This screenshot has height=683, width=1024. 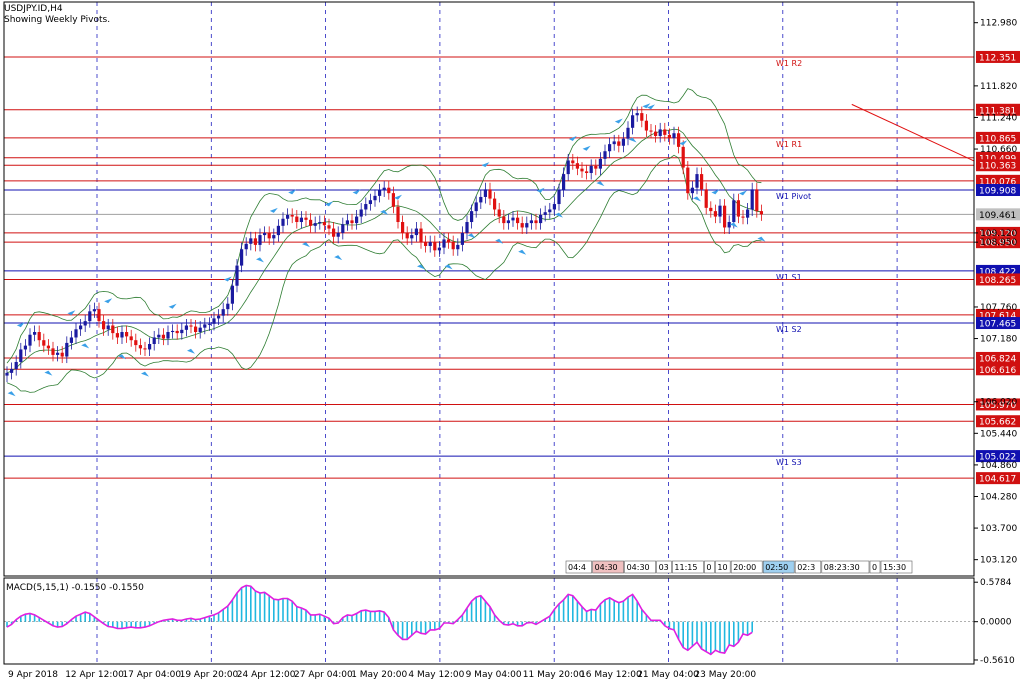 I want to click on x-tick-label: 17 Apr 04:00, so click(x=151, y=675).